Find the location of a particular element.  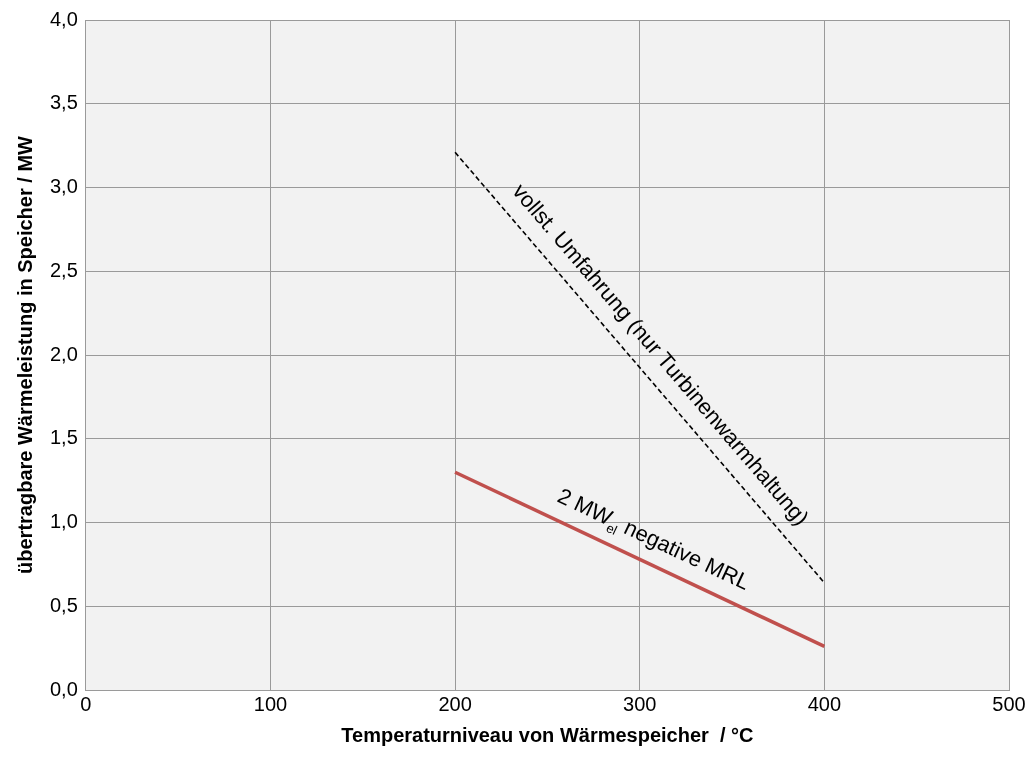

y-tick-label: 3,5 is located at coordinates (63, 102).